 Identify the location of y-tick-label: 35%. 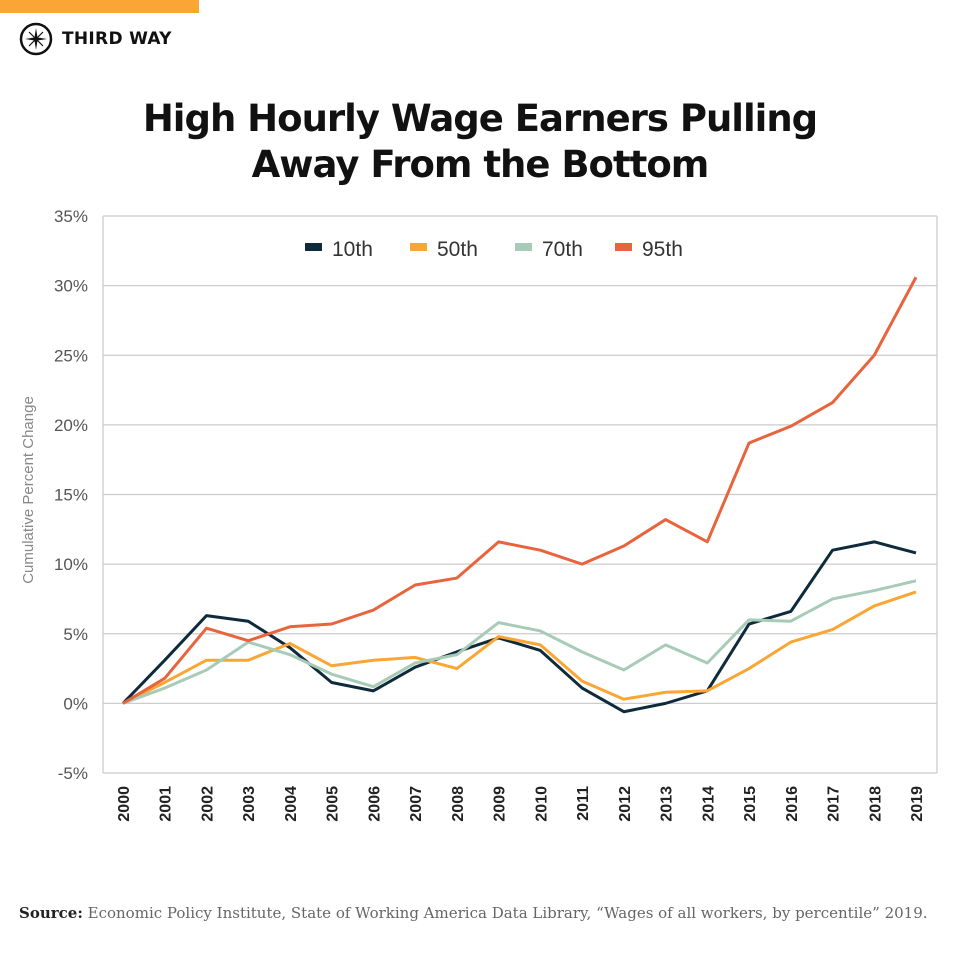
(71, 216).